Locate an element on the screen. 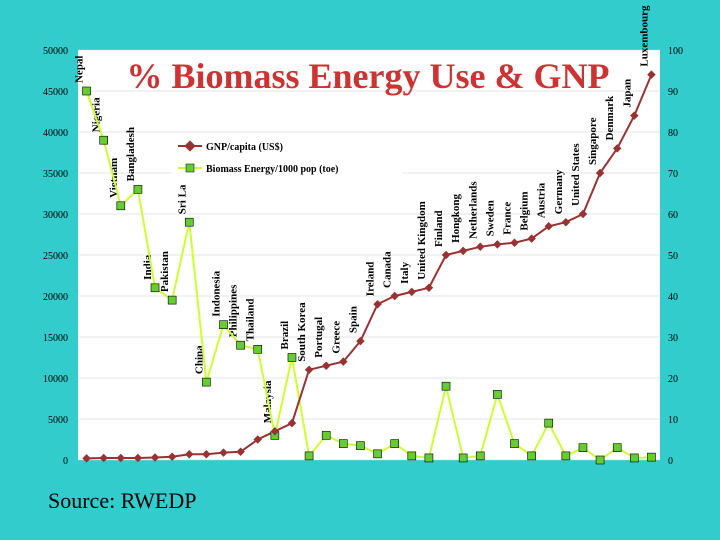  category-label: France is located at coordinates (508, 218).